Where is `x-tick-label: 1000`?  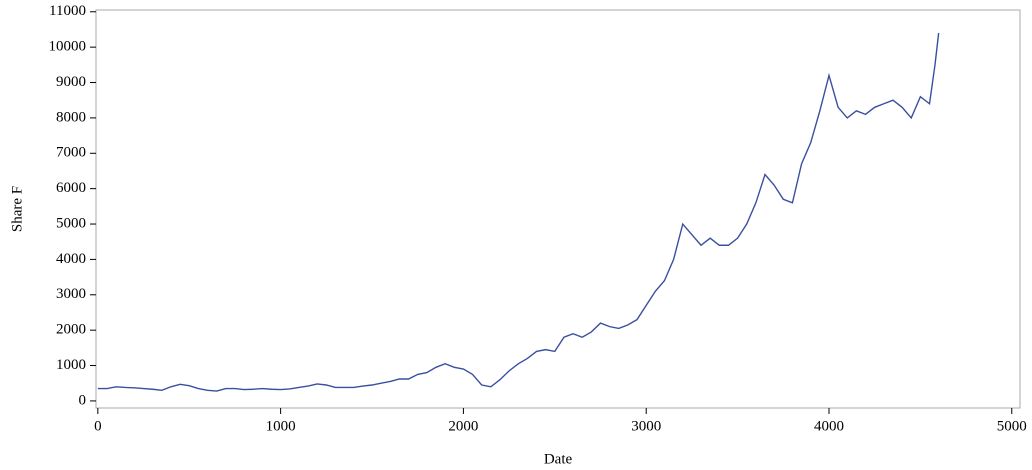
x-tick-label: 1000 is located at coordinates (281, 426).